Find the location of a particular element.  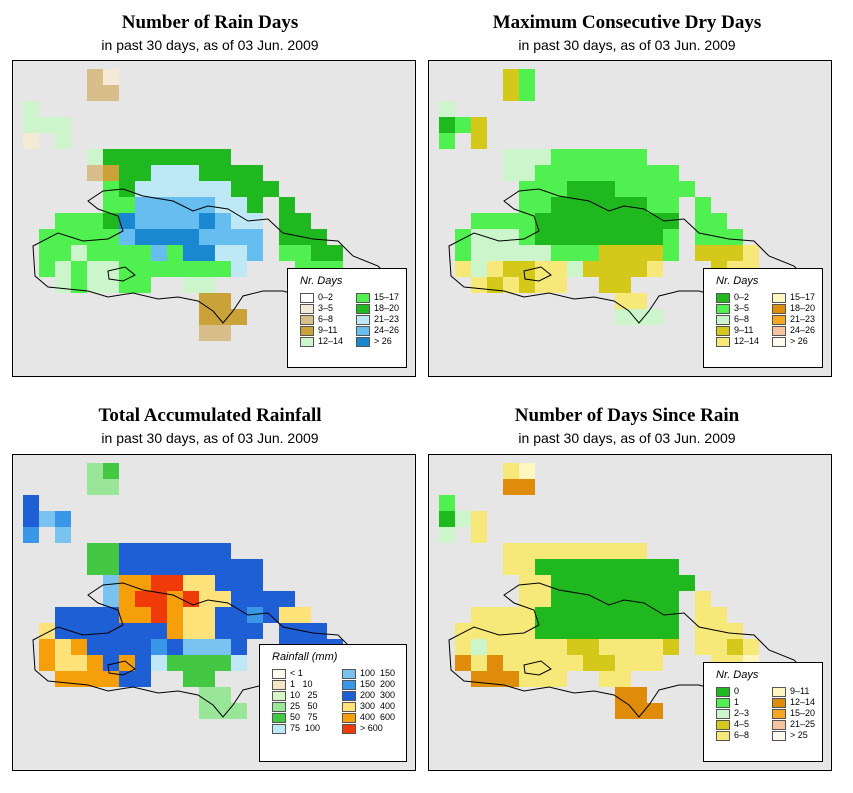

legend-label: > 600 is located at coordinates (371, 728).